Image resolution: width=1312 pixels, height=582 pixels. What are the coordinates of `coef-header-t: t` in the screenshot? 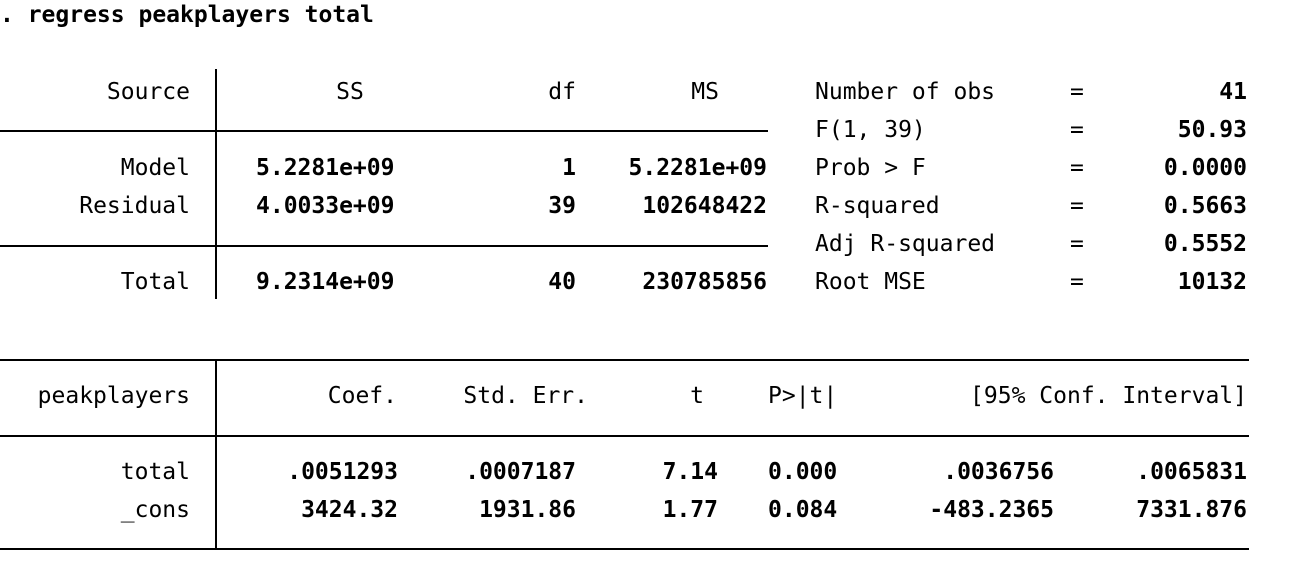 It's located at (697, 396).